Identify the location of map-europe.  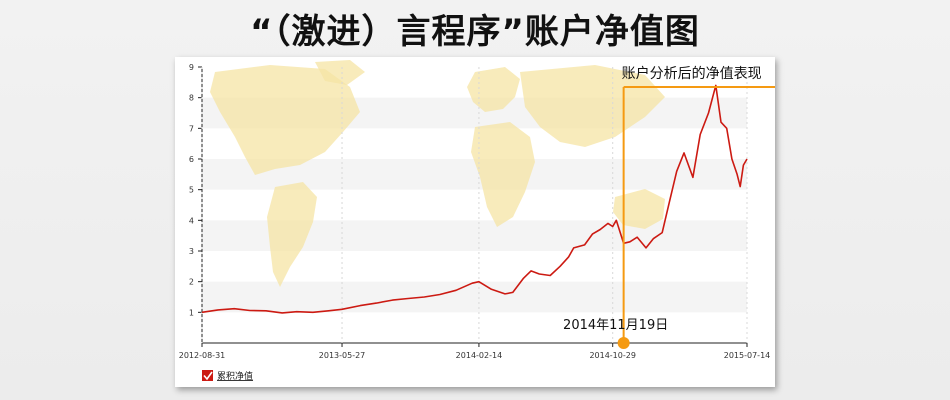
(493, 89).